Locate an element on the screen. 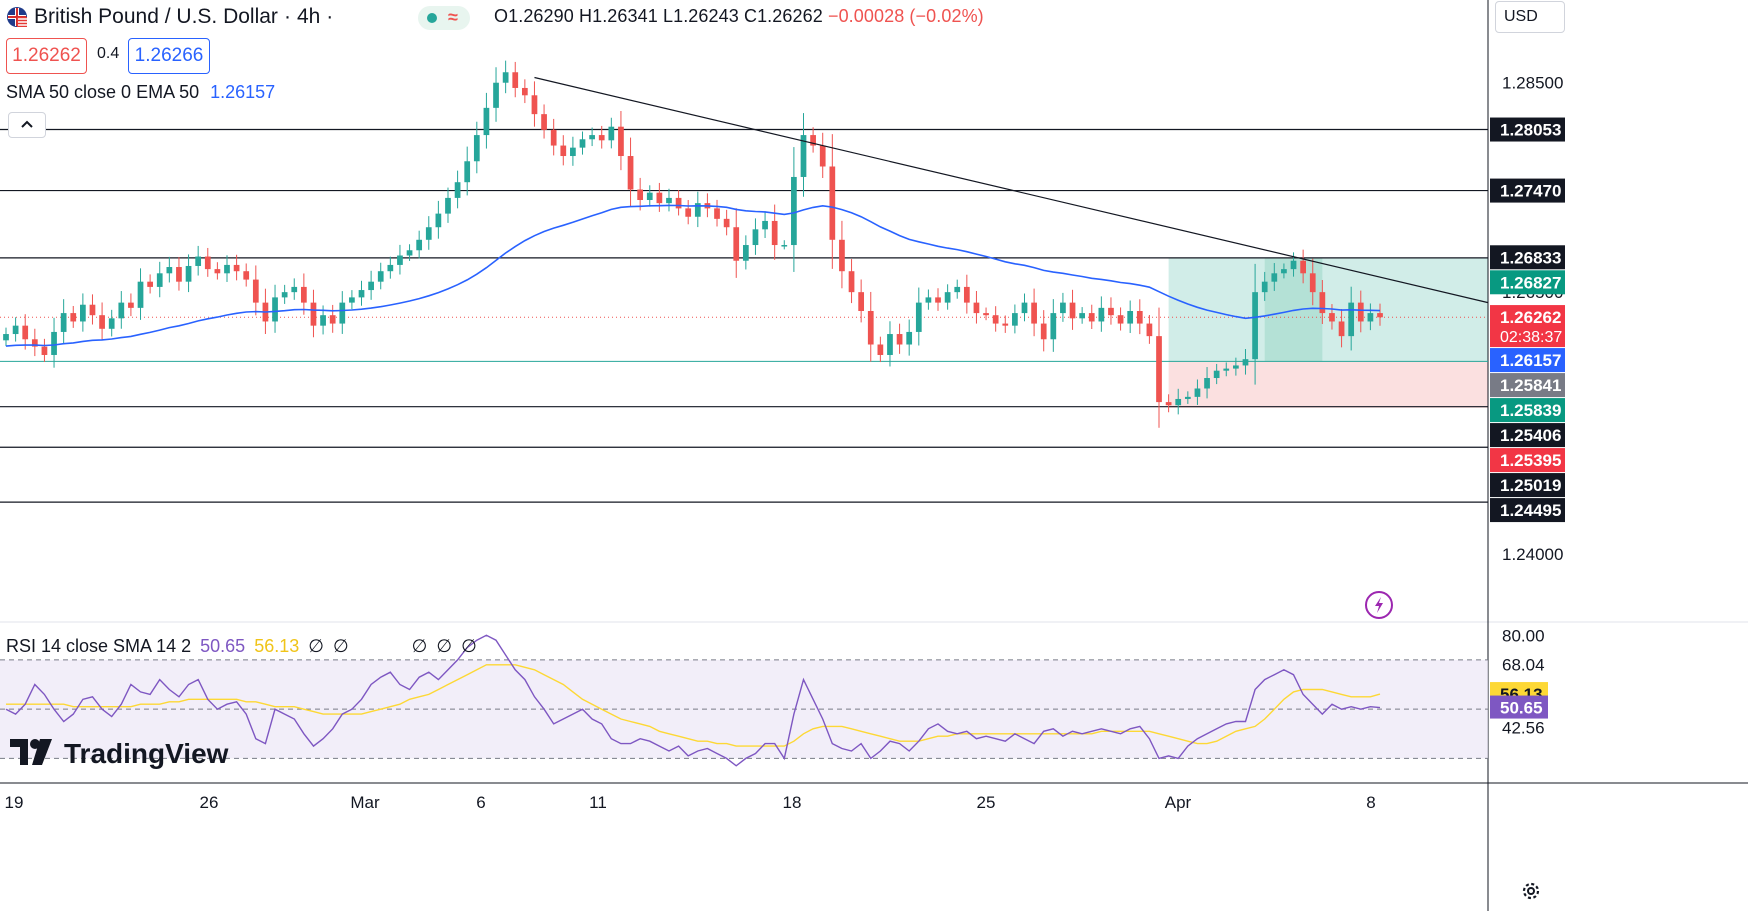 Image resolution: width=1748 pixels, height=911 pixels. settings-gear-icon is located at coordinates (1531, 891).